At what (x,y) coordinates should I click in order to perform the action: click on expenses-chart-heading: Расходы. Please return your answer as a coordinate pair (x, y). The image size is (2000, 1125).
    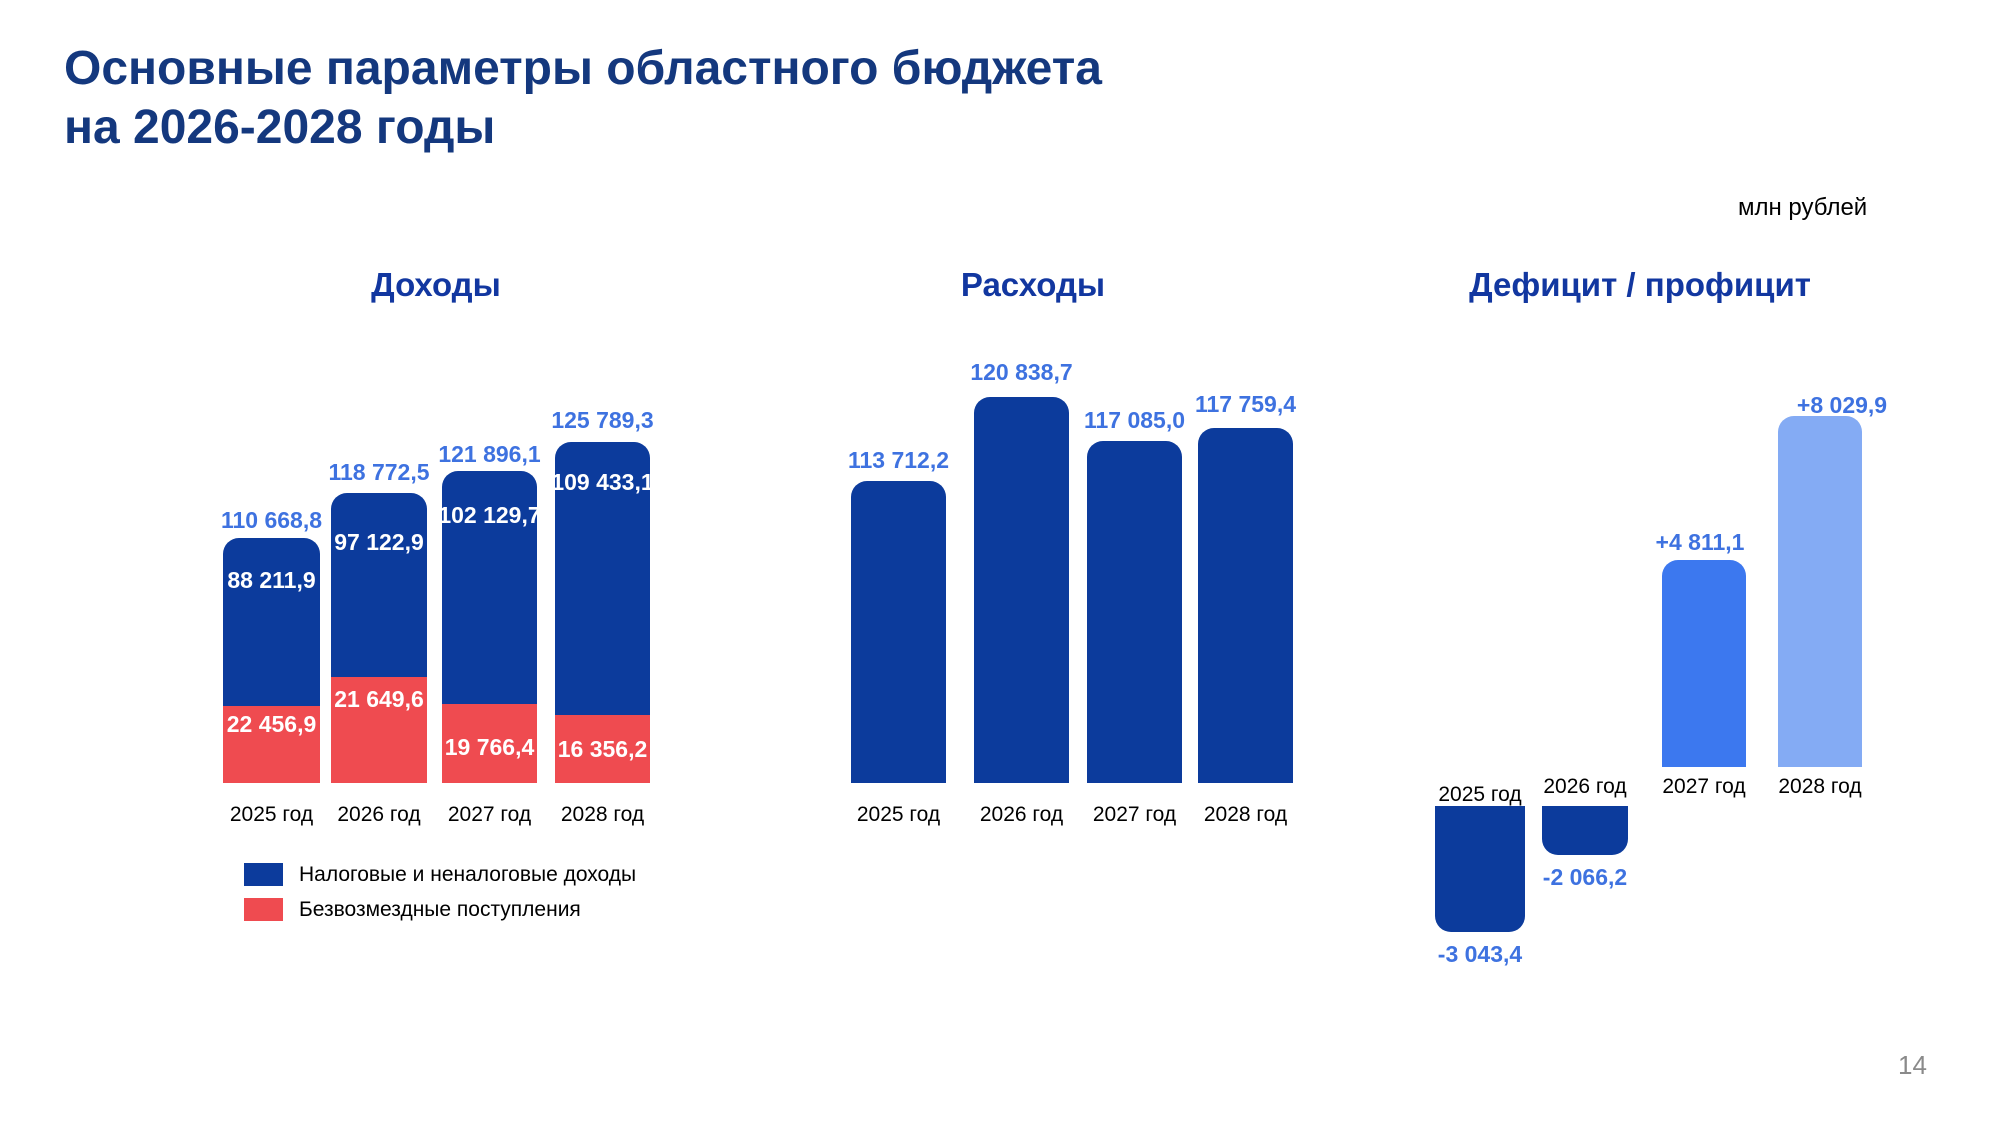
    Looking at the image, I should click on (1033, 284).